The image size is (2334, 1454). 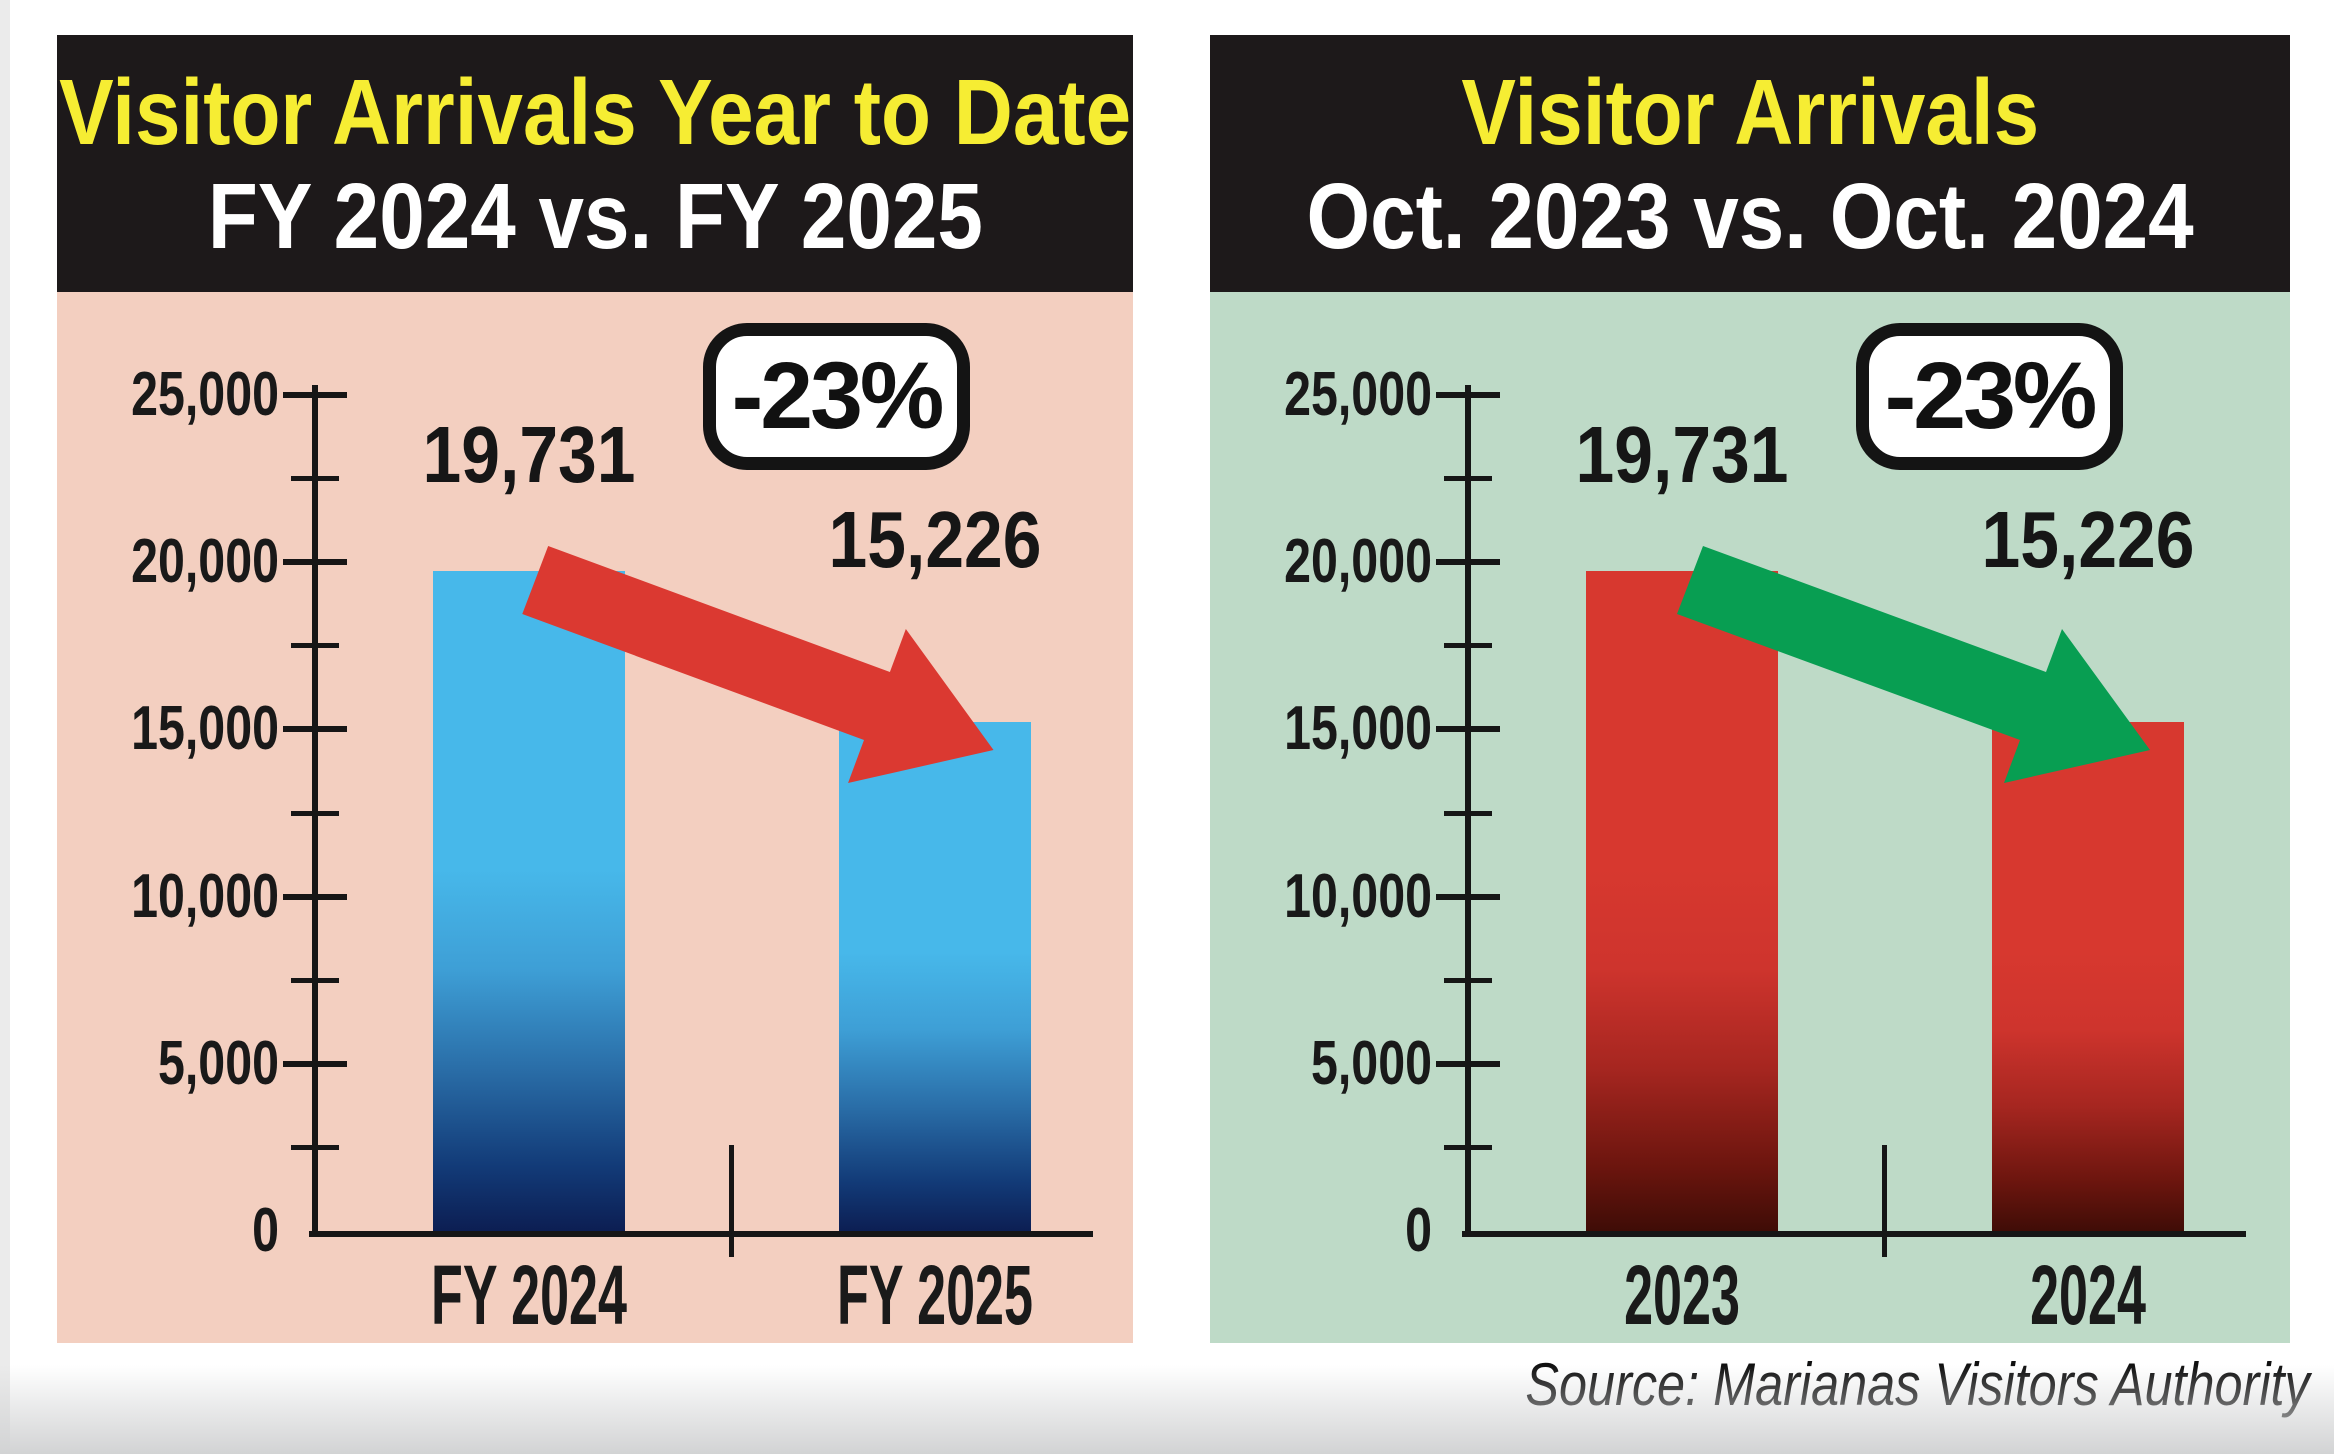 What do you see at coordinates (1750, 215) in the screenshot?
I see `chart-subtitle: Oct. 2023 vs. Oct. 2024` at bounding box center [1750, 215].